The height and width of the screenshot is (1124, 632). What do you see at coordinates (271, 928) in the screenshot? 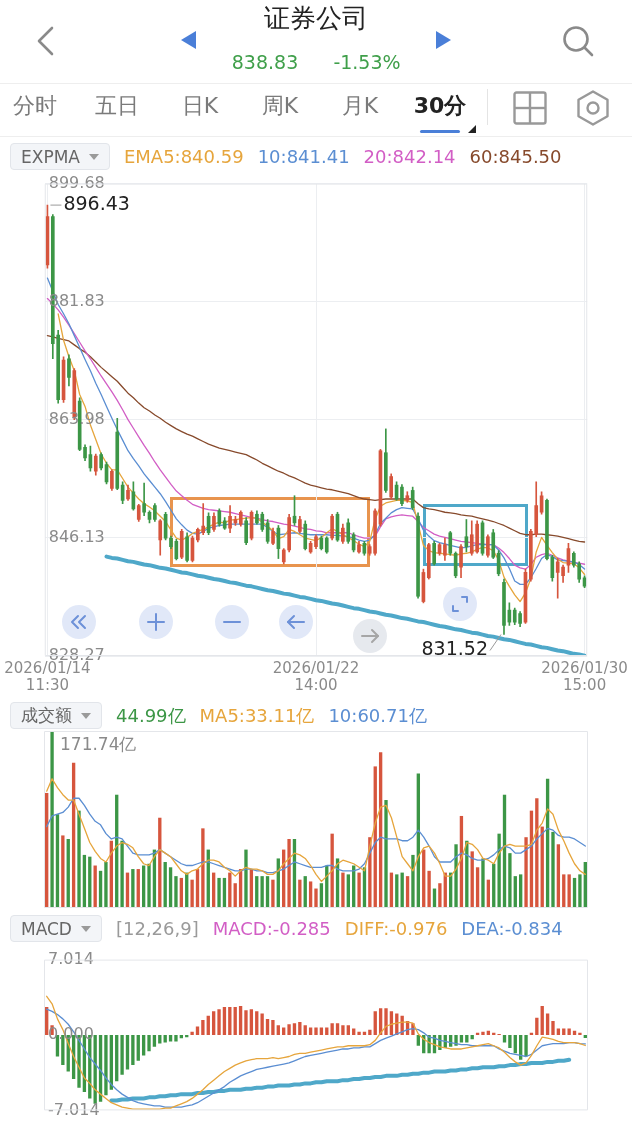
I see `text: MACD:-0.285` at bounding box center [271, 928].